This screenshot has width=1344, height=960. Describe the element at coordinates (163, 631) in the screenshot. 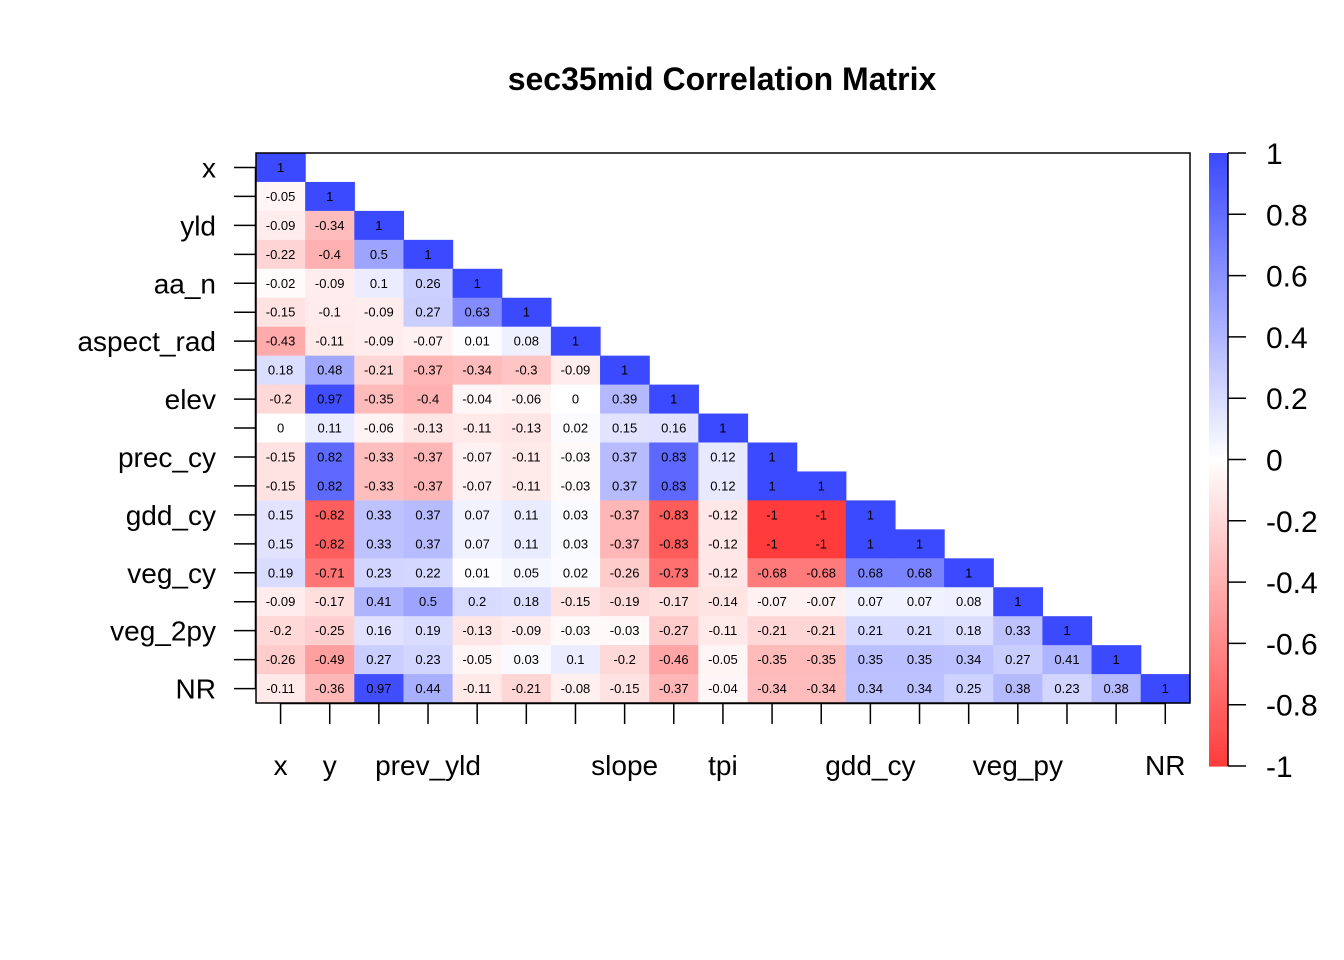

I see `row-tick-label: veg_2py` at that location.